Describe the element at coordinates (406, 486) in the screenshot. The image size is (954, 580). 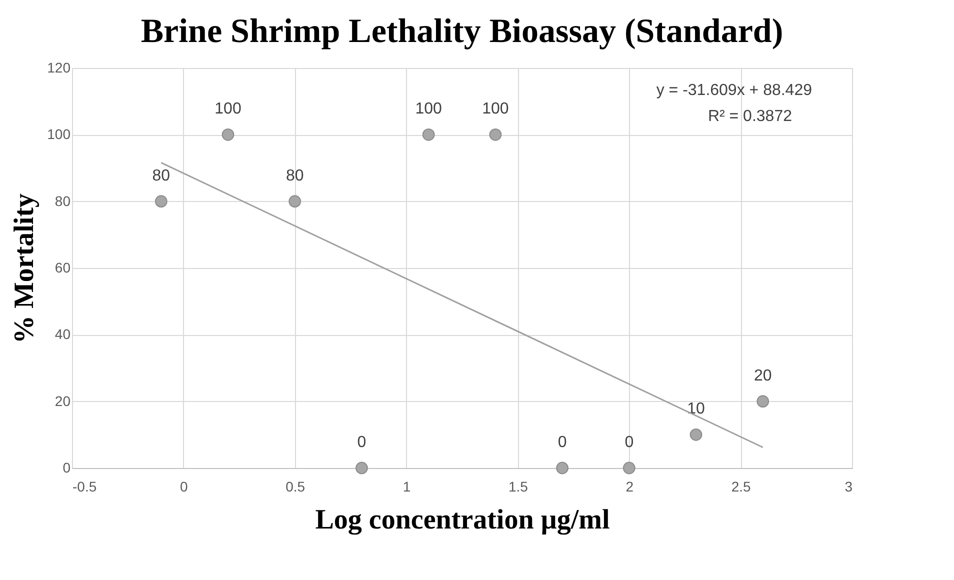
I see `x-tick-label: 1` at that location.